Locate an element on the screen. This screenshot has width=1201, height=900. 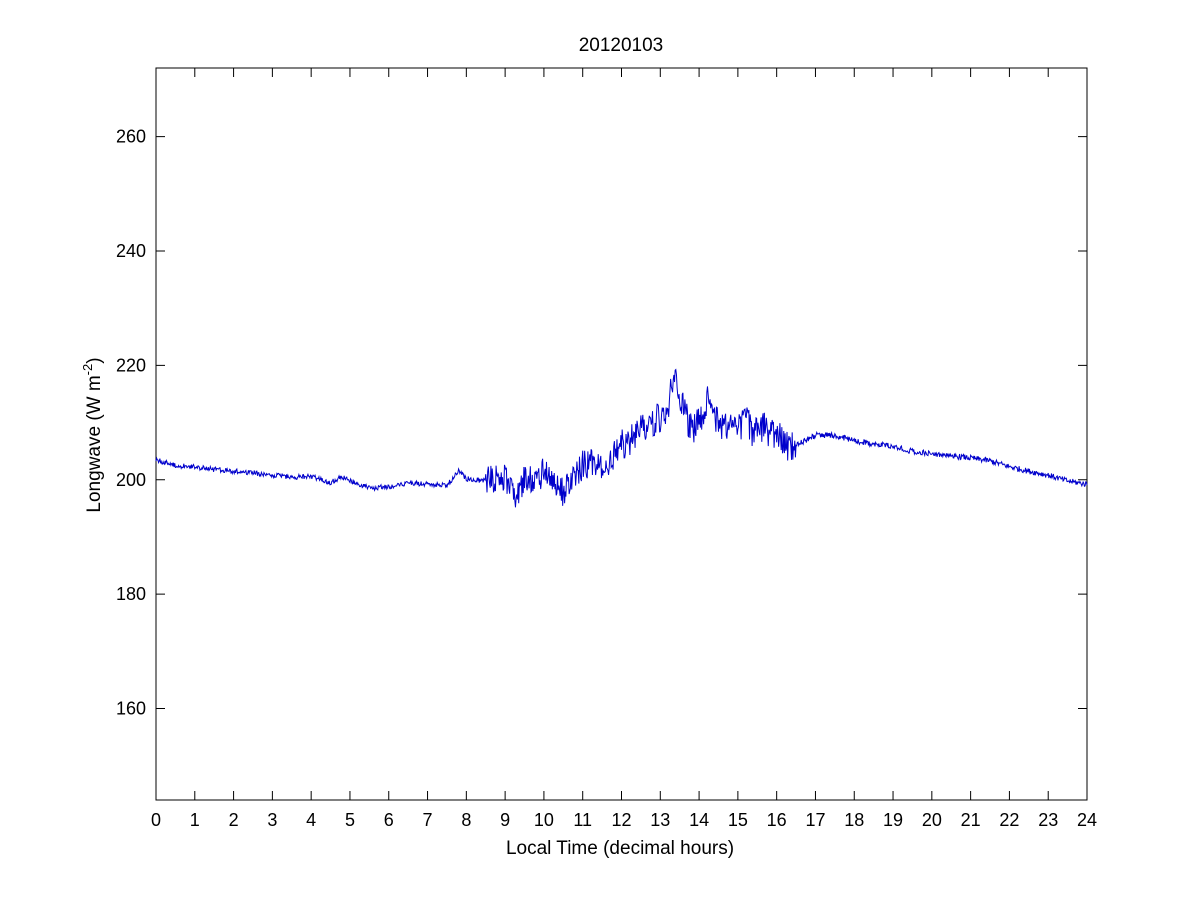
y-tick-label: 180 is located at coordinates (131, 594).